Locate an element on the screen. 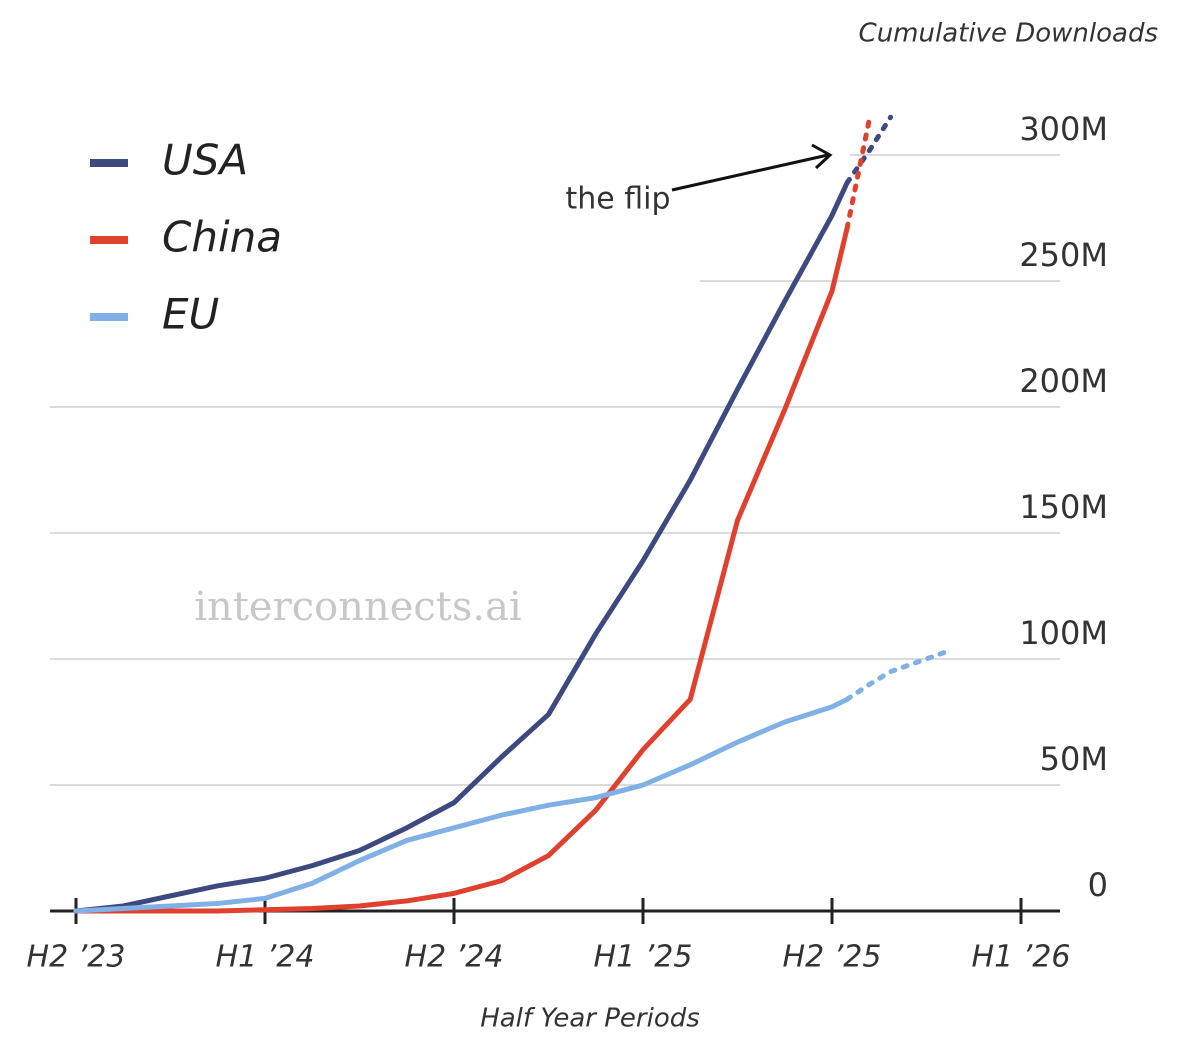 The image size is (1190, 1051). x-tick-label: H1 ’25 is located at coordinates (643, 957).